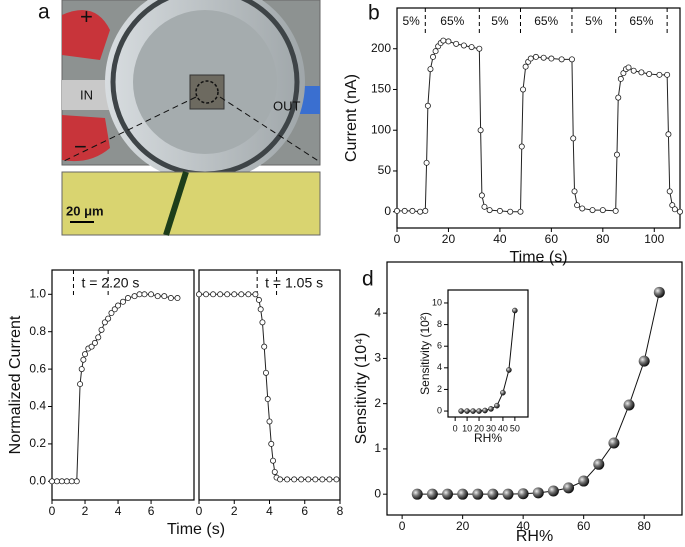 This screenshot has height=547, width=685. I want to click on y-axis-label: Sensitivity (10⁴), so click(361, 389).